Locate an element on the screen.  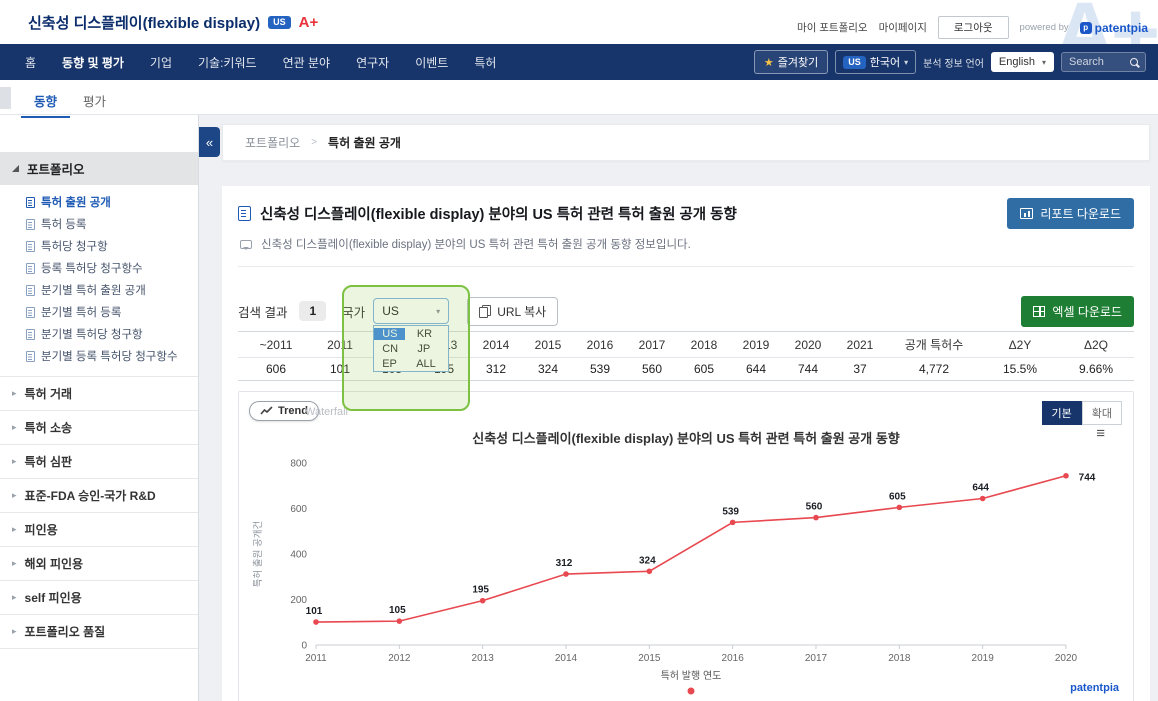
country-option-ep: EP is located at coordinates (389, 364).